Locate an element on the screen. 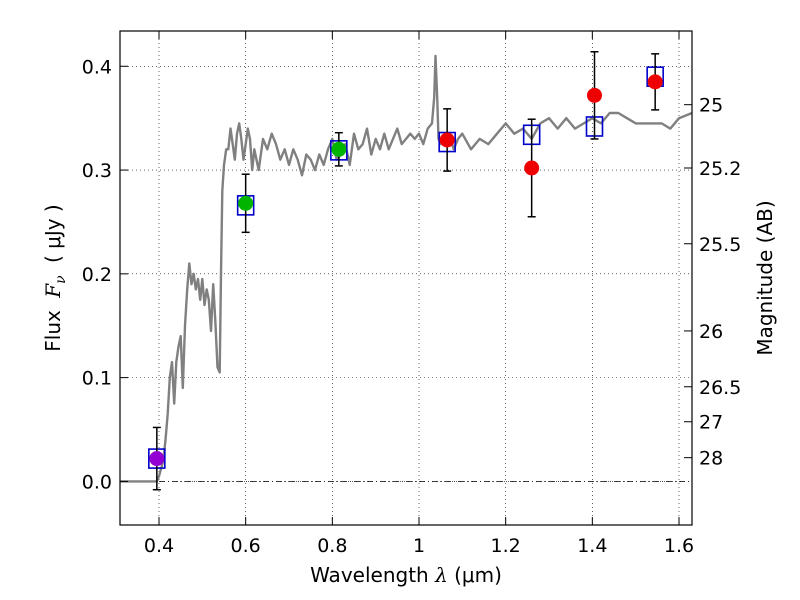 This screenshot has height=600, width=800. y-axis-title-unit: ( μJy ) is located at coordinates (53, 233).